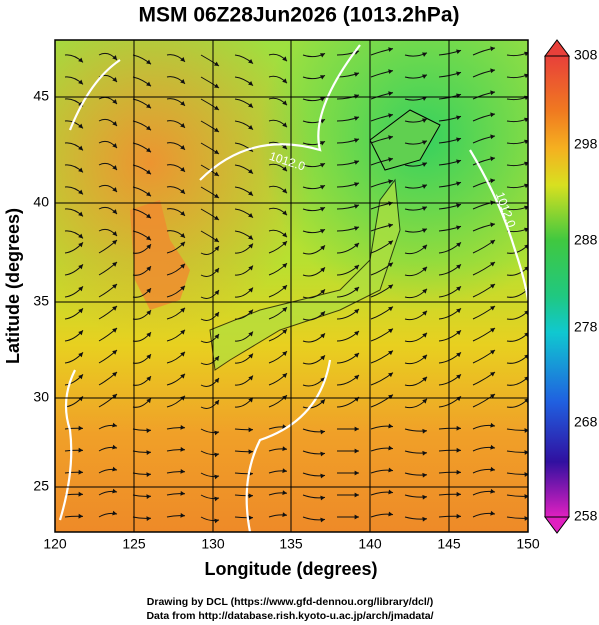  I want to click on map-title: MSM 06Z28Jun2026 (1013.2hPa), so click(299, 15).